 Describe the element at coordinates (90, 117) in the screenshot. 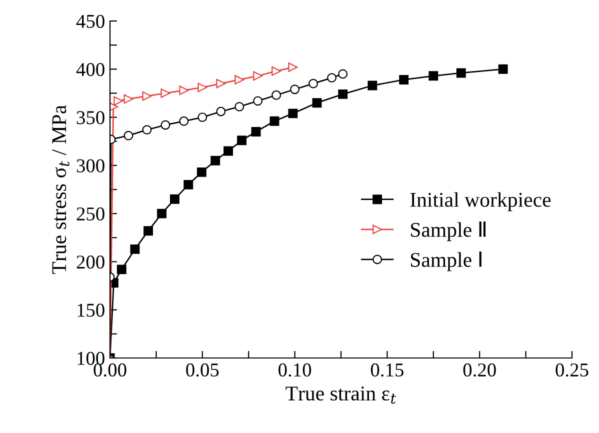

I see `y-tick-label: 350` at that location.